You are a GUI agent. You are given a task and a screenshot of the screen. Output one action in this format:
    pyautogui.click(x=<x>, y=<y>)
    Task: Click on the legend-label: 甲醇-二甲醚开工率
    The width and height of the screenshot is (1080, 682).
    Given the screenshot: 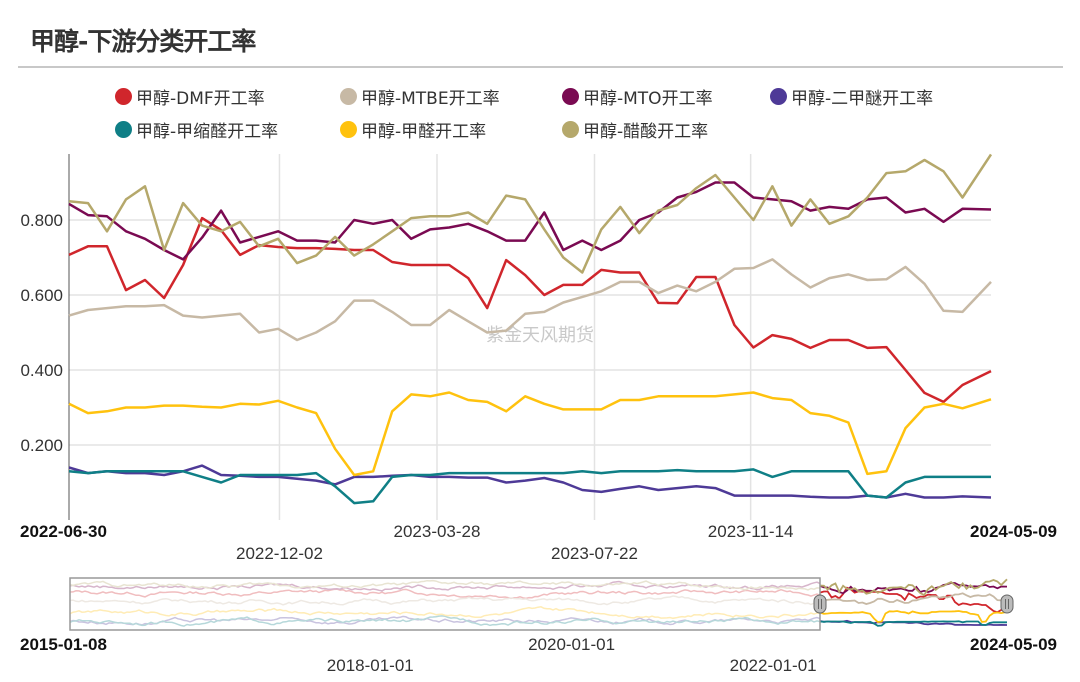 What is the action you would take?
    pyautogui.click(x=862, y=99)
    